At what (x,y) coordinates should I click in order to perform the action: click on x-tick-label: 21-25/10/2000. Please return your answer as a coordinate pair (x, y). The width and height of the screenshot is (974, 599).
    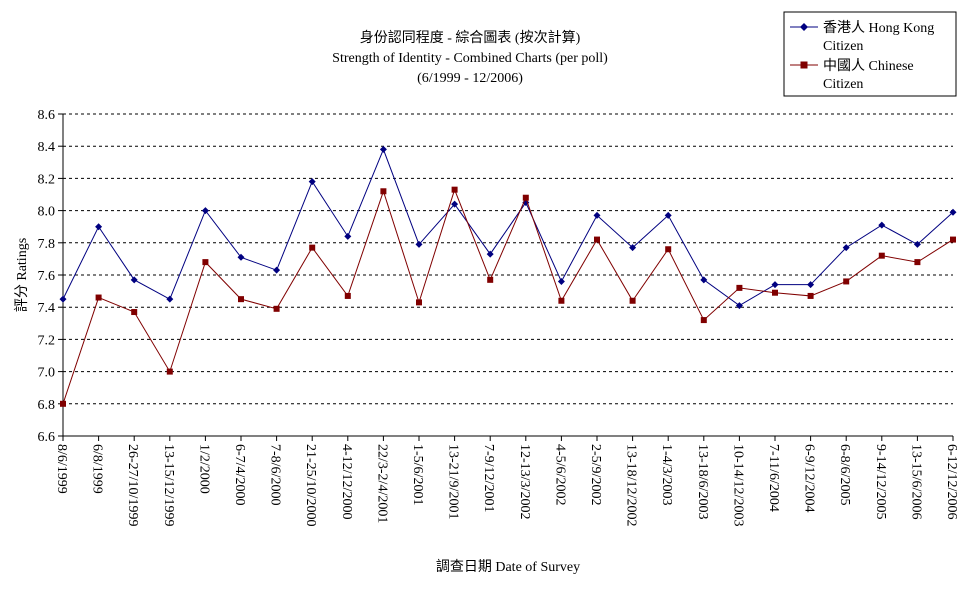
    Looking at the image, I should click on (310, 485).